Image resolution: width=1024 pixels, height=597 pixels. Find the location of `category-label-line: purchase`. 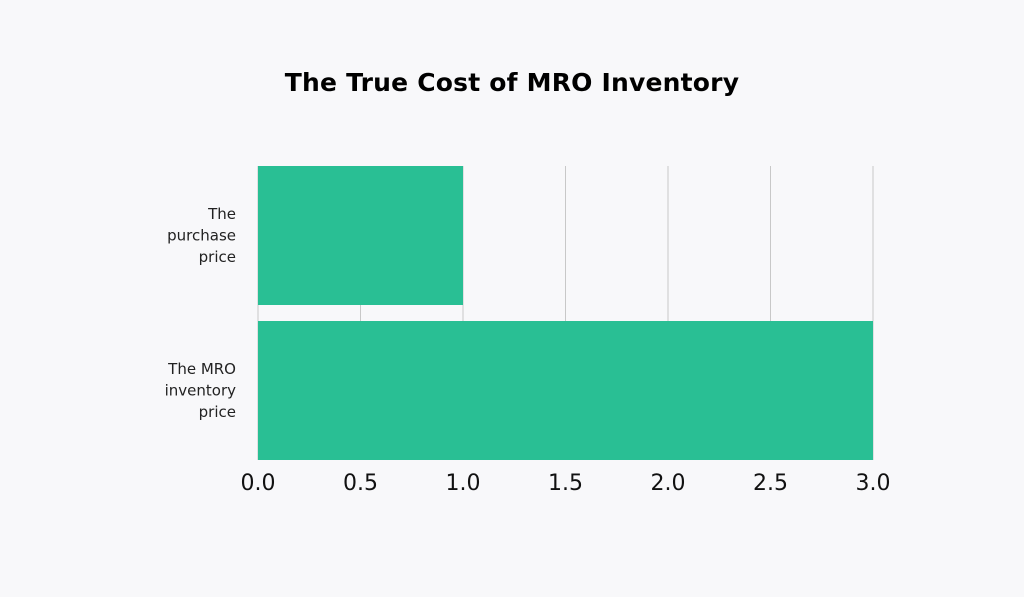

category-label-line: purchase is located at coordinates (201, 236).